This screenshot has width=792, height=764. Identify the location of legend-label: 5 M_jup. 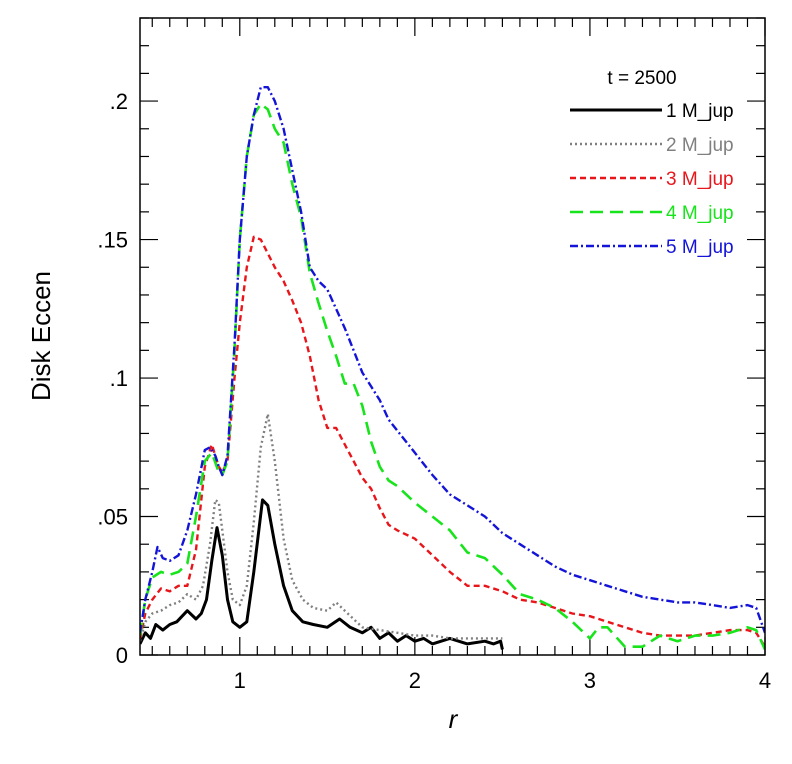
(700, 247).